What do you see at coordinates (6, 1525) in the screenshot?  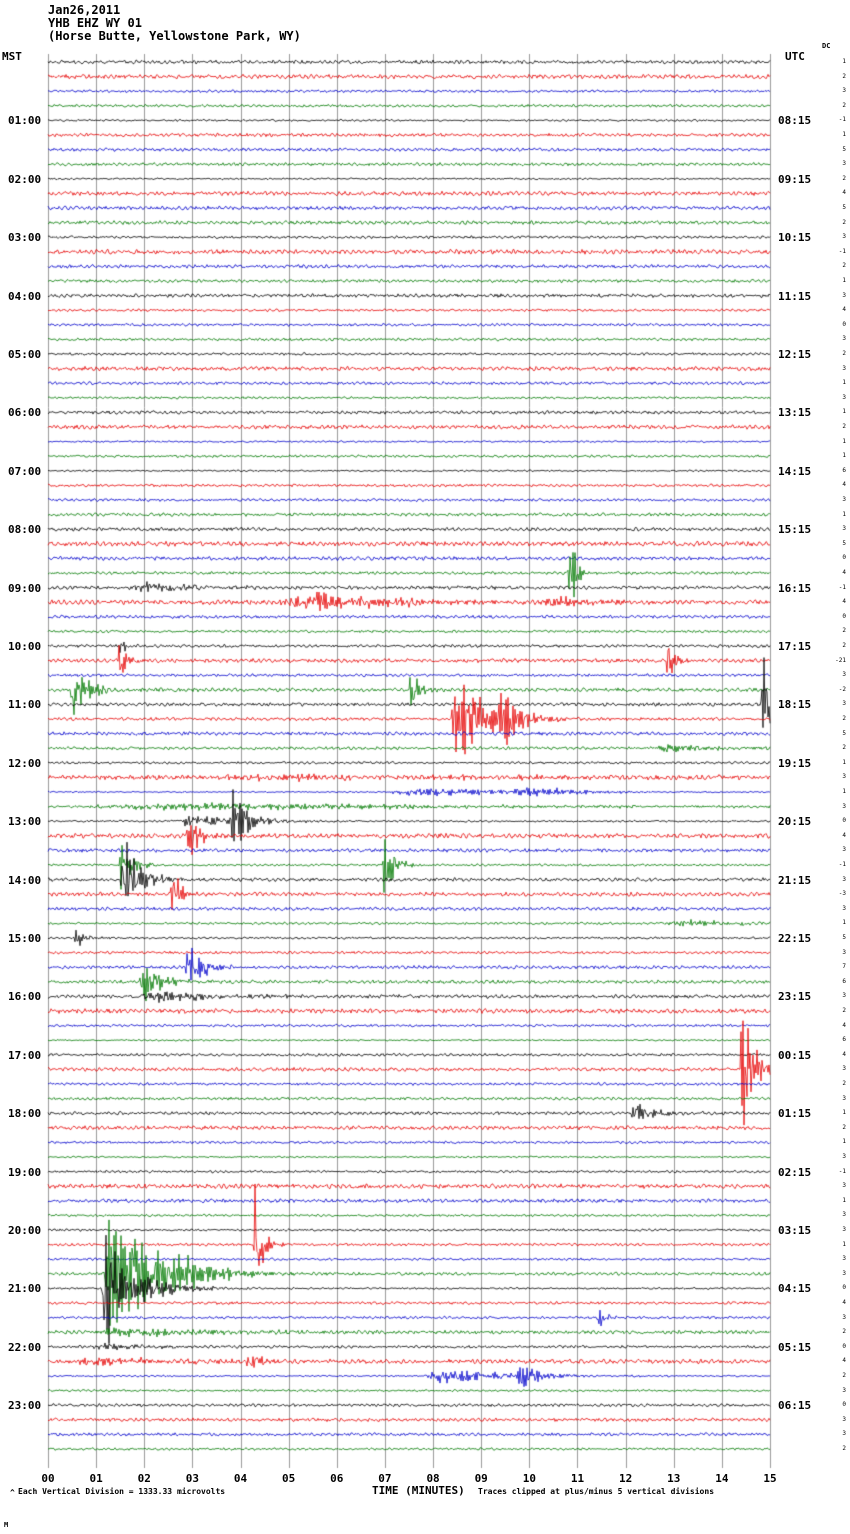 I see `corner-mark: M` at bounding box center [6, 1525].